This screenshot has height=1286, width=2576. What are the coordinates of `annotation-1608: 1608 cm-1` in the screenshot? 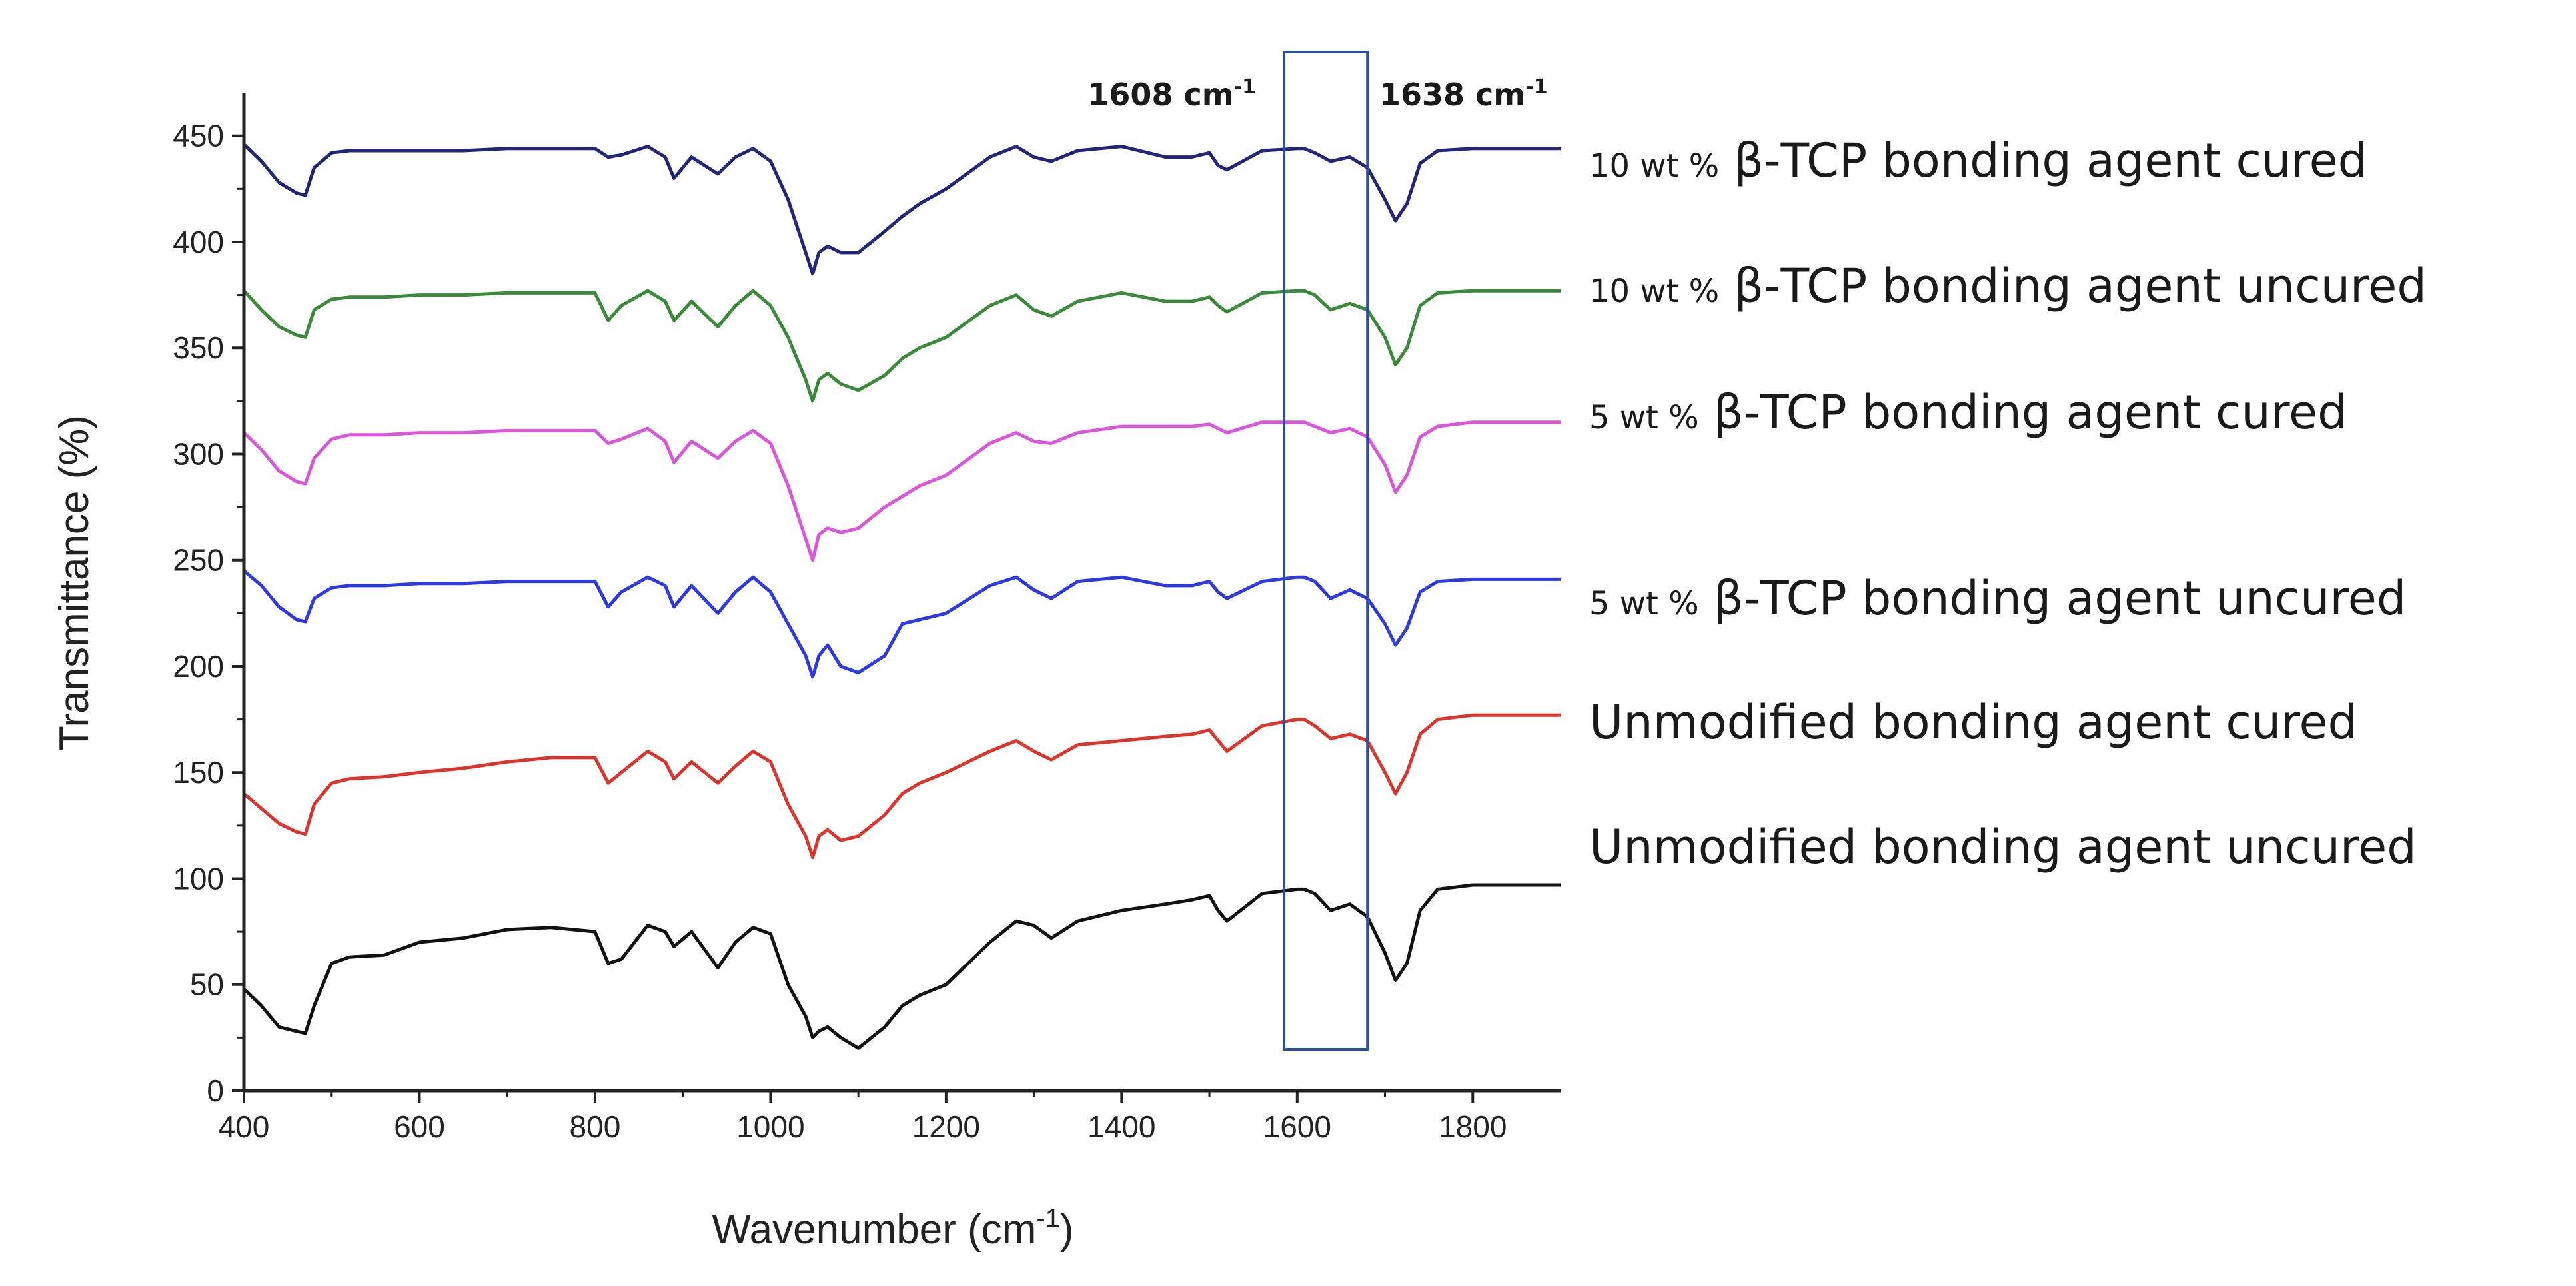 It's located at (1172, 94).